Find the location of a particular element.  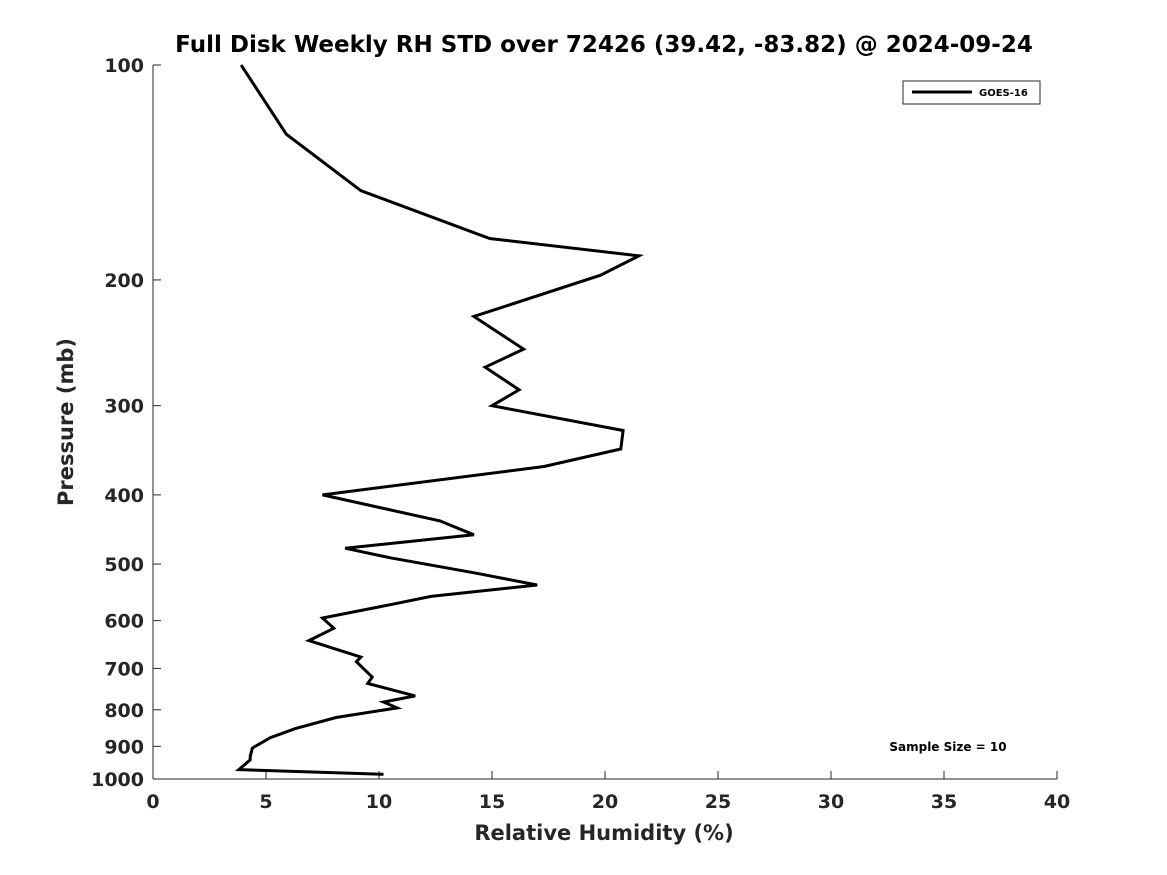

x-tick-label: 0 is located at coordinates (152, 802).